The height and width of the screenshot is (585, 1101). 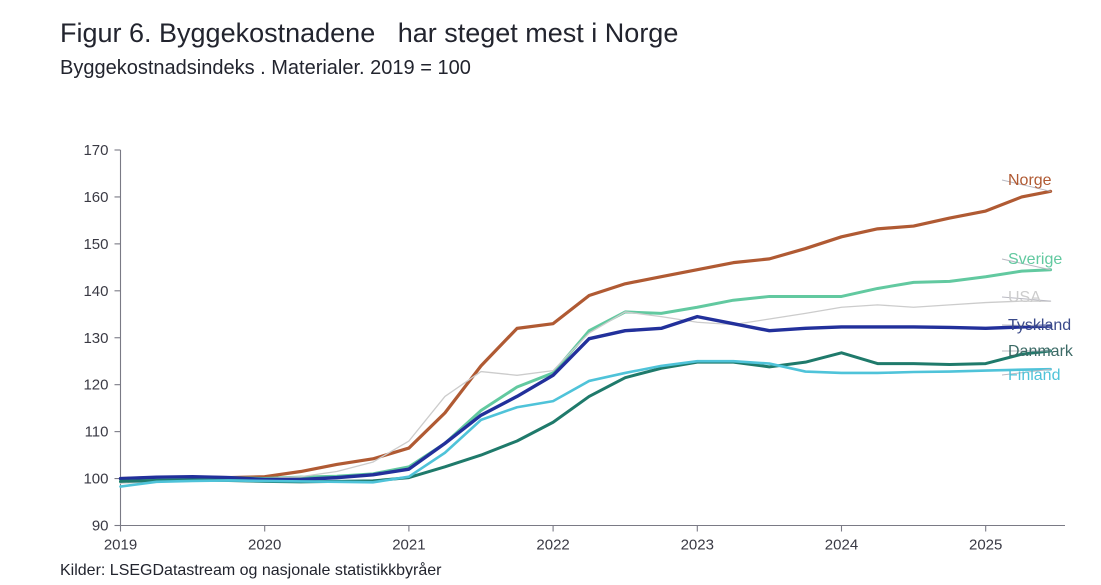 What do you see at coordinates (100, 526) in the screenshot?
I see `y-tick-label: 90` at bounding box center [100, 526].